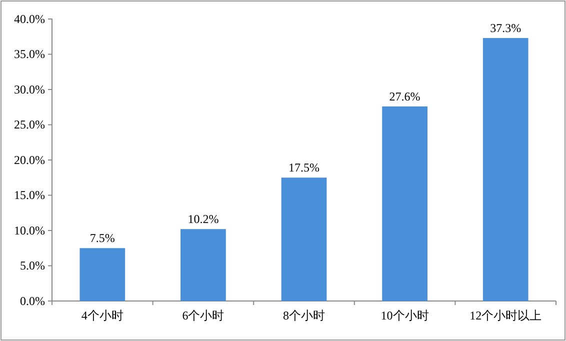 This screenshot has height=341, width=566. Describe the element at coordinates (102, 238) in the screenshot. I see `data-label: 7.5%` at that location.